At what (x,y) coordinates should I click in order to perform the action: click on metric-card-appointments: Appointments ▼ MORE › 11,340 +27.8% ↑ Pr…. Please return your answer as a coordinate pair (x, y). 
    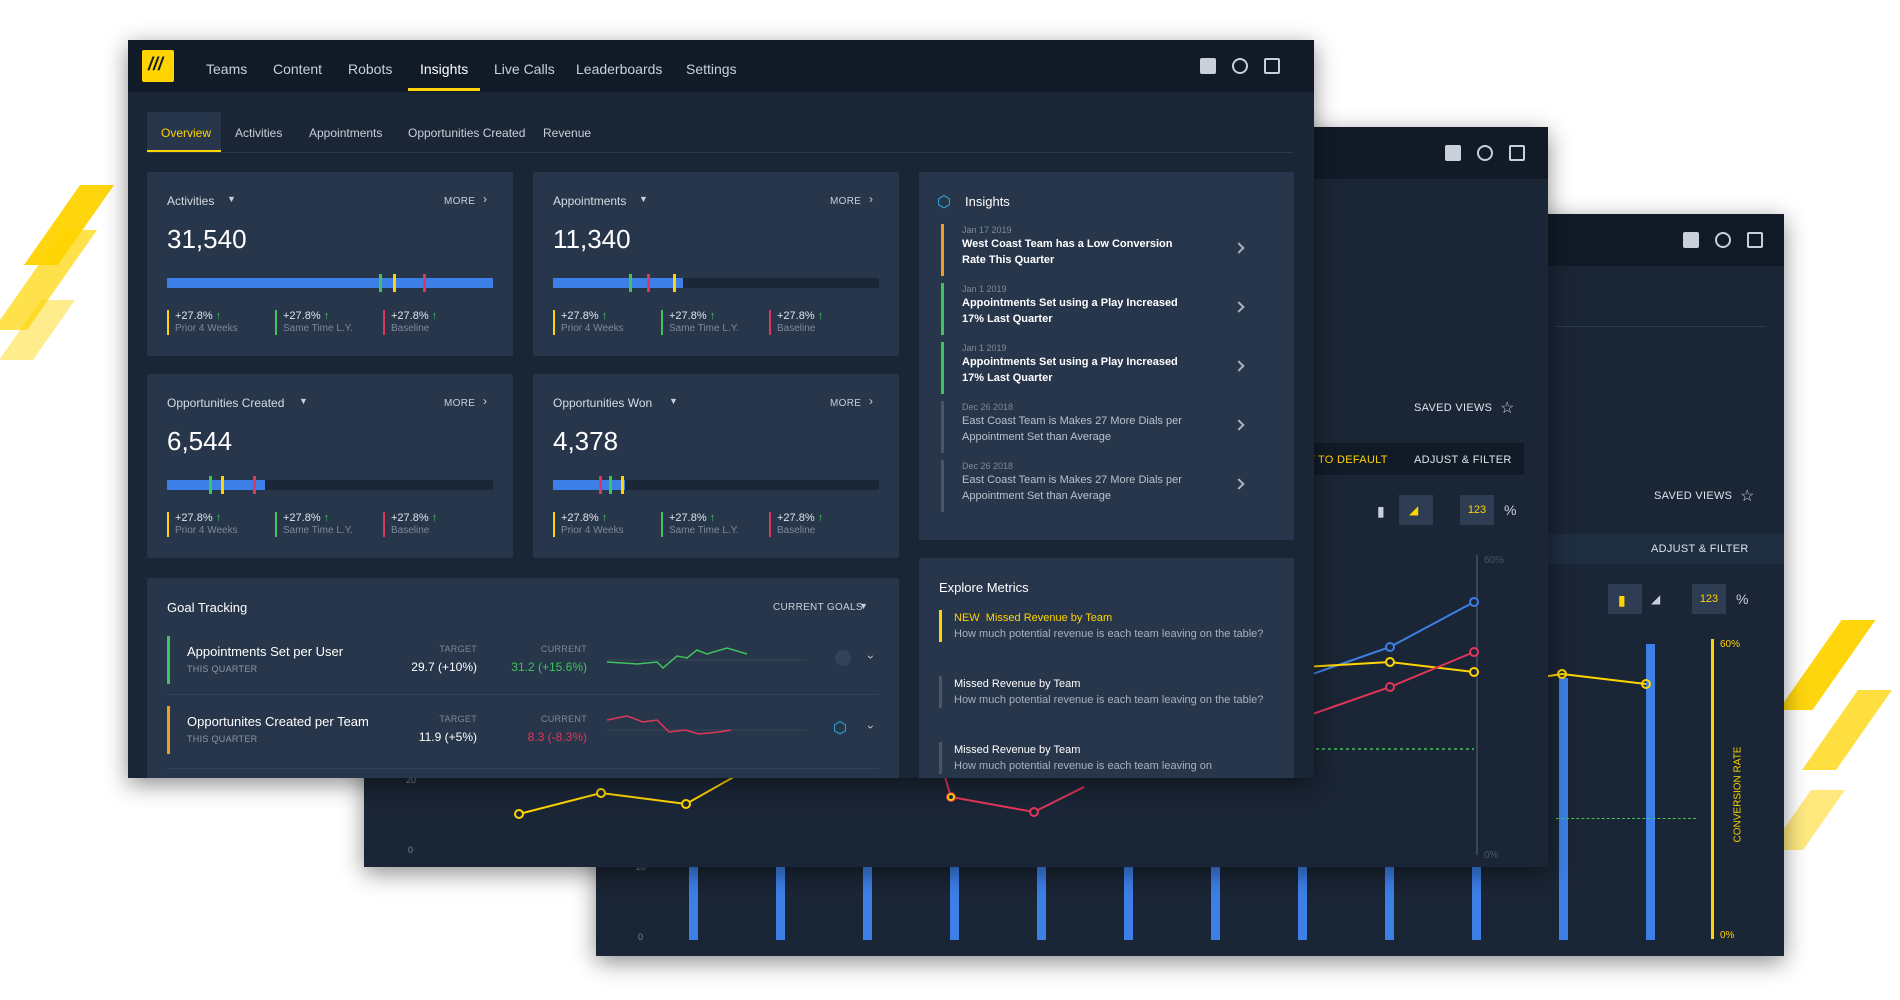
    Looking at the image, I should click on (716, 264).